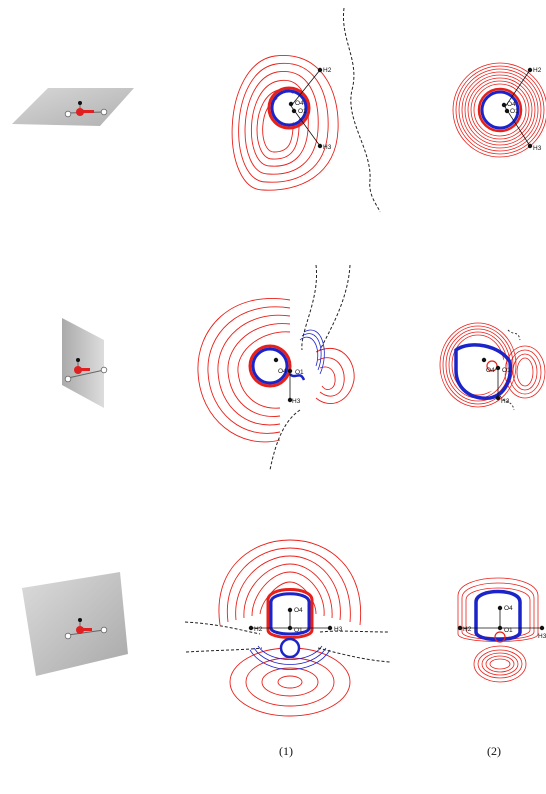 This screenshot has height=794, width=546. I want to click on contour-panel-row-2-col-1: O4 O1 H3, so click(276, 367).